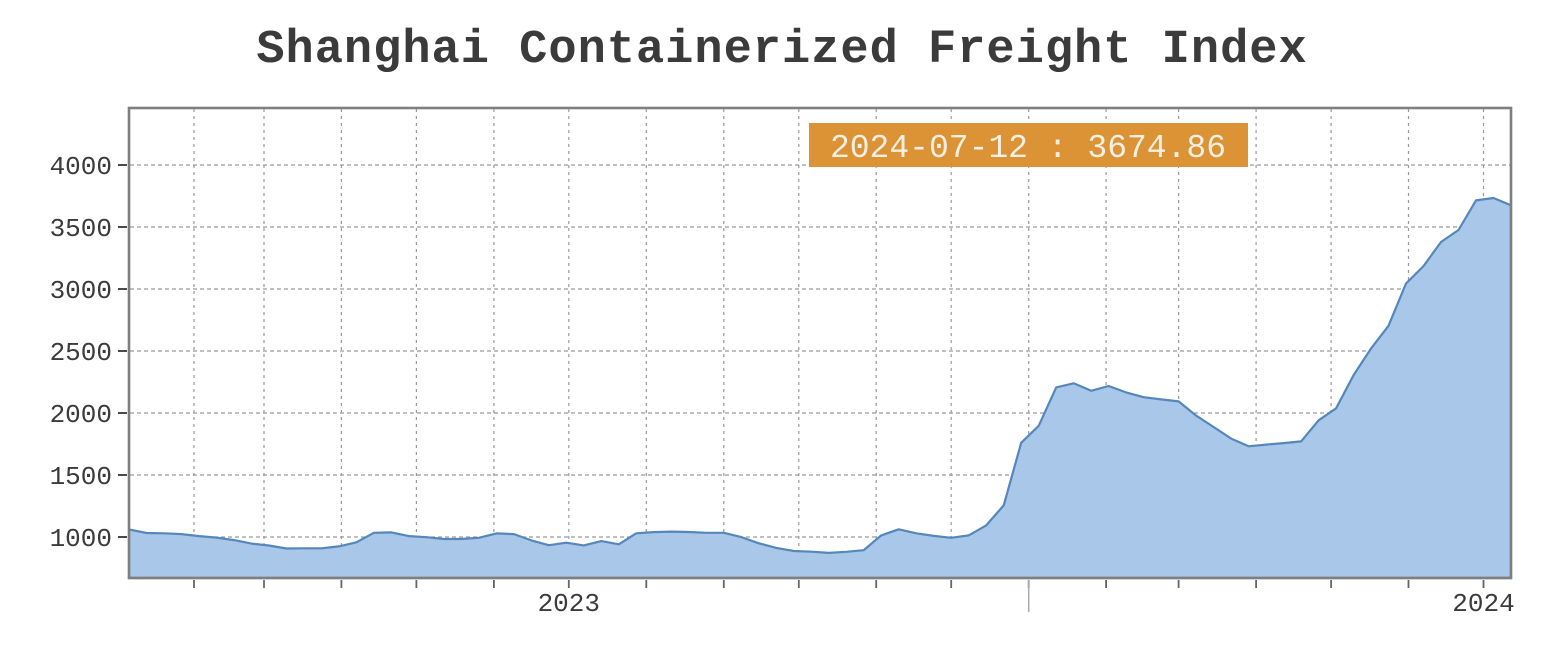 This screenshot has height=664, width=1564. I want to click on annotation-layer: 2024-07-12 : 3674.86, so click(1028, 145).